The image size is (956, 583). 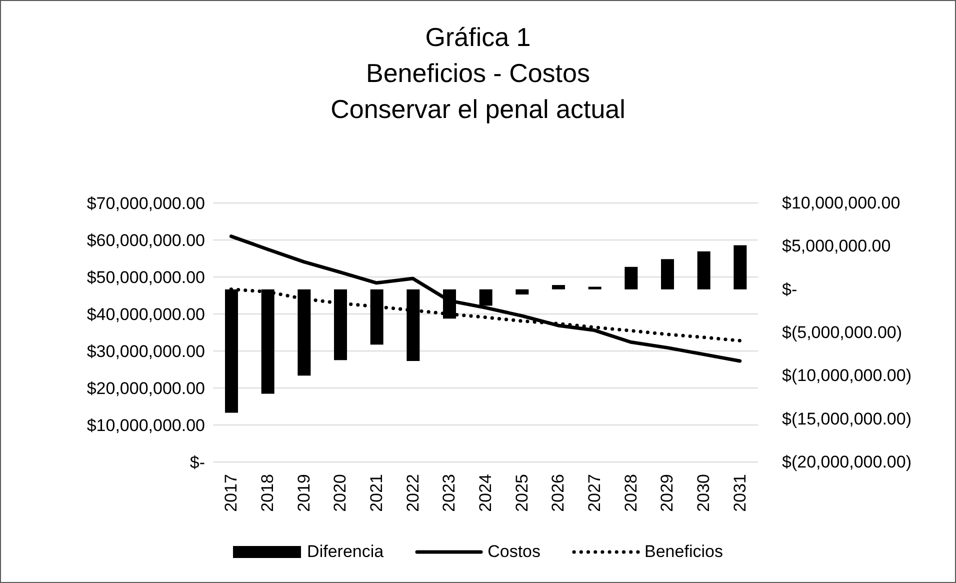 What do you see at coordinates (145, 204) in the screenshot?
I see `y-tick-label: $70,000,000.00` at bounding box center [145, 204].